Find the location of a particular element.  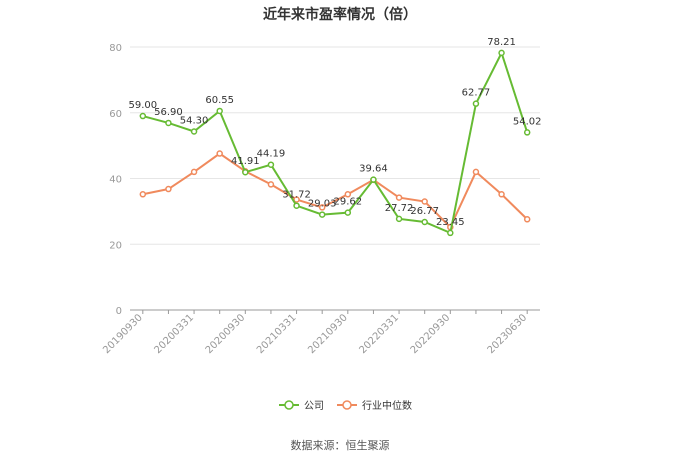

x-tick-label: 20220930 is located at coordinates (431, 334).